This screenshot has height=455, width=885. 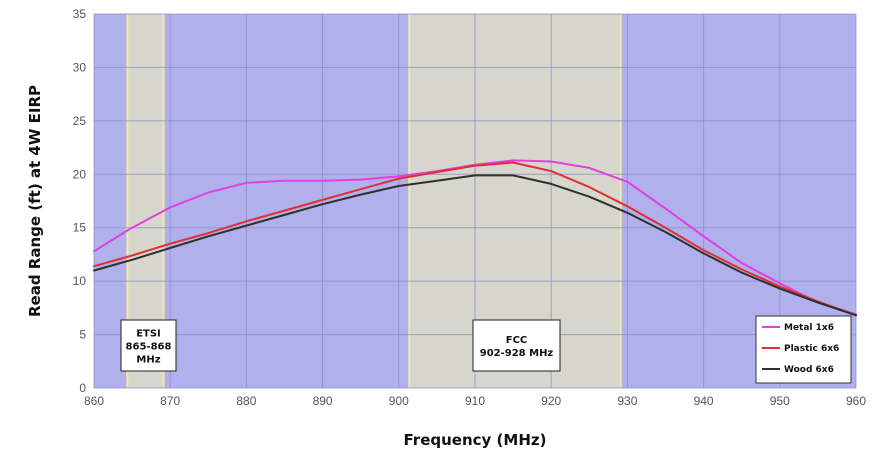 I want to click on band-label-text: ETSI, so click(x=148, y=334).